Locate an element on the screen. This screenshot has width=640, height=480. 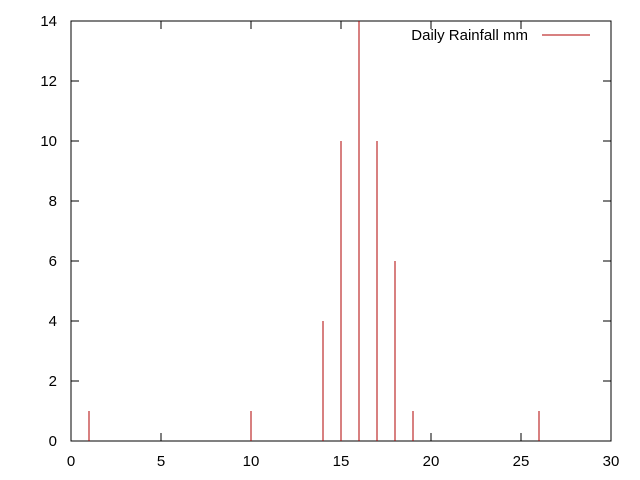
x-tick-label: 25 is located at coordinates (521, 461).